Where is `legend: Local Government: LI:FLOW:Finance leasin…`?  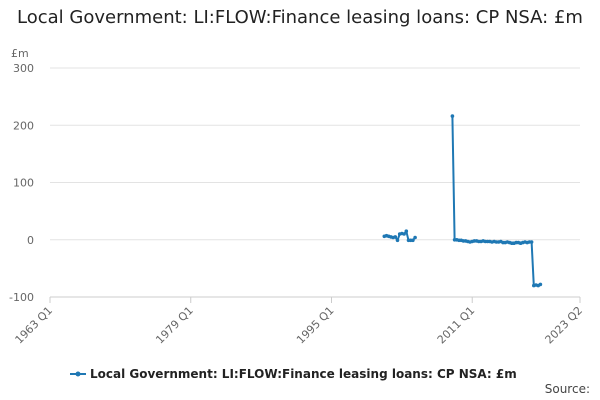
legend: Local Government: LI:FLOW:Finance leasin… is located at coordinates (293, 374).